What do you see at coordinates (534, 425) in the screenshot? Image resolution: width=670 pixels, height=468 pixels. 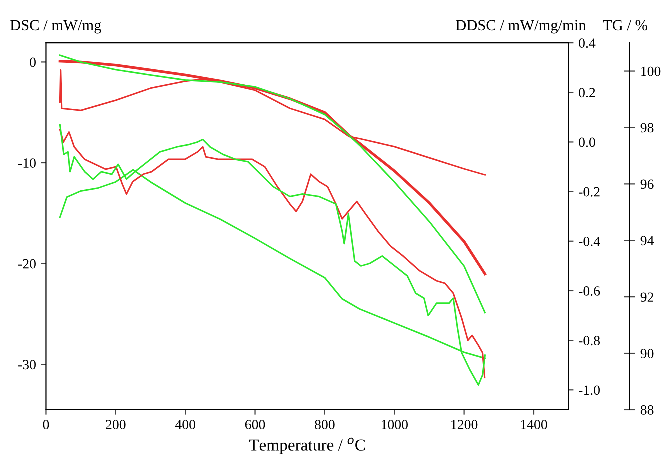 I see `x-tick-label: 1400` at bounding box center [534, 425].